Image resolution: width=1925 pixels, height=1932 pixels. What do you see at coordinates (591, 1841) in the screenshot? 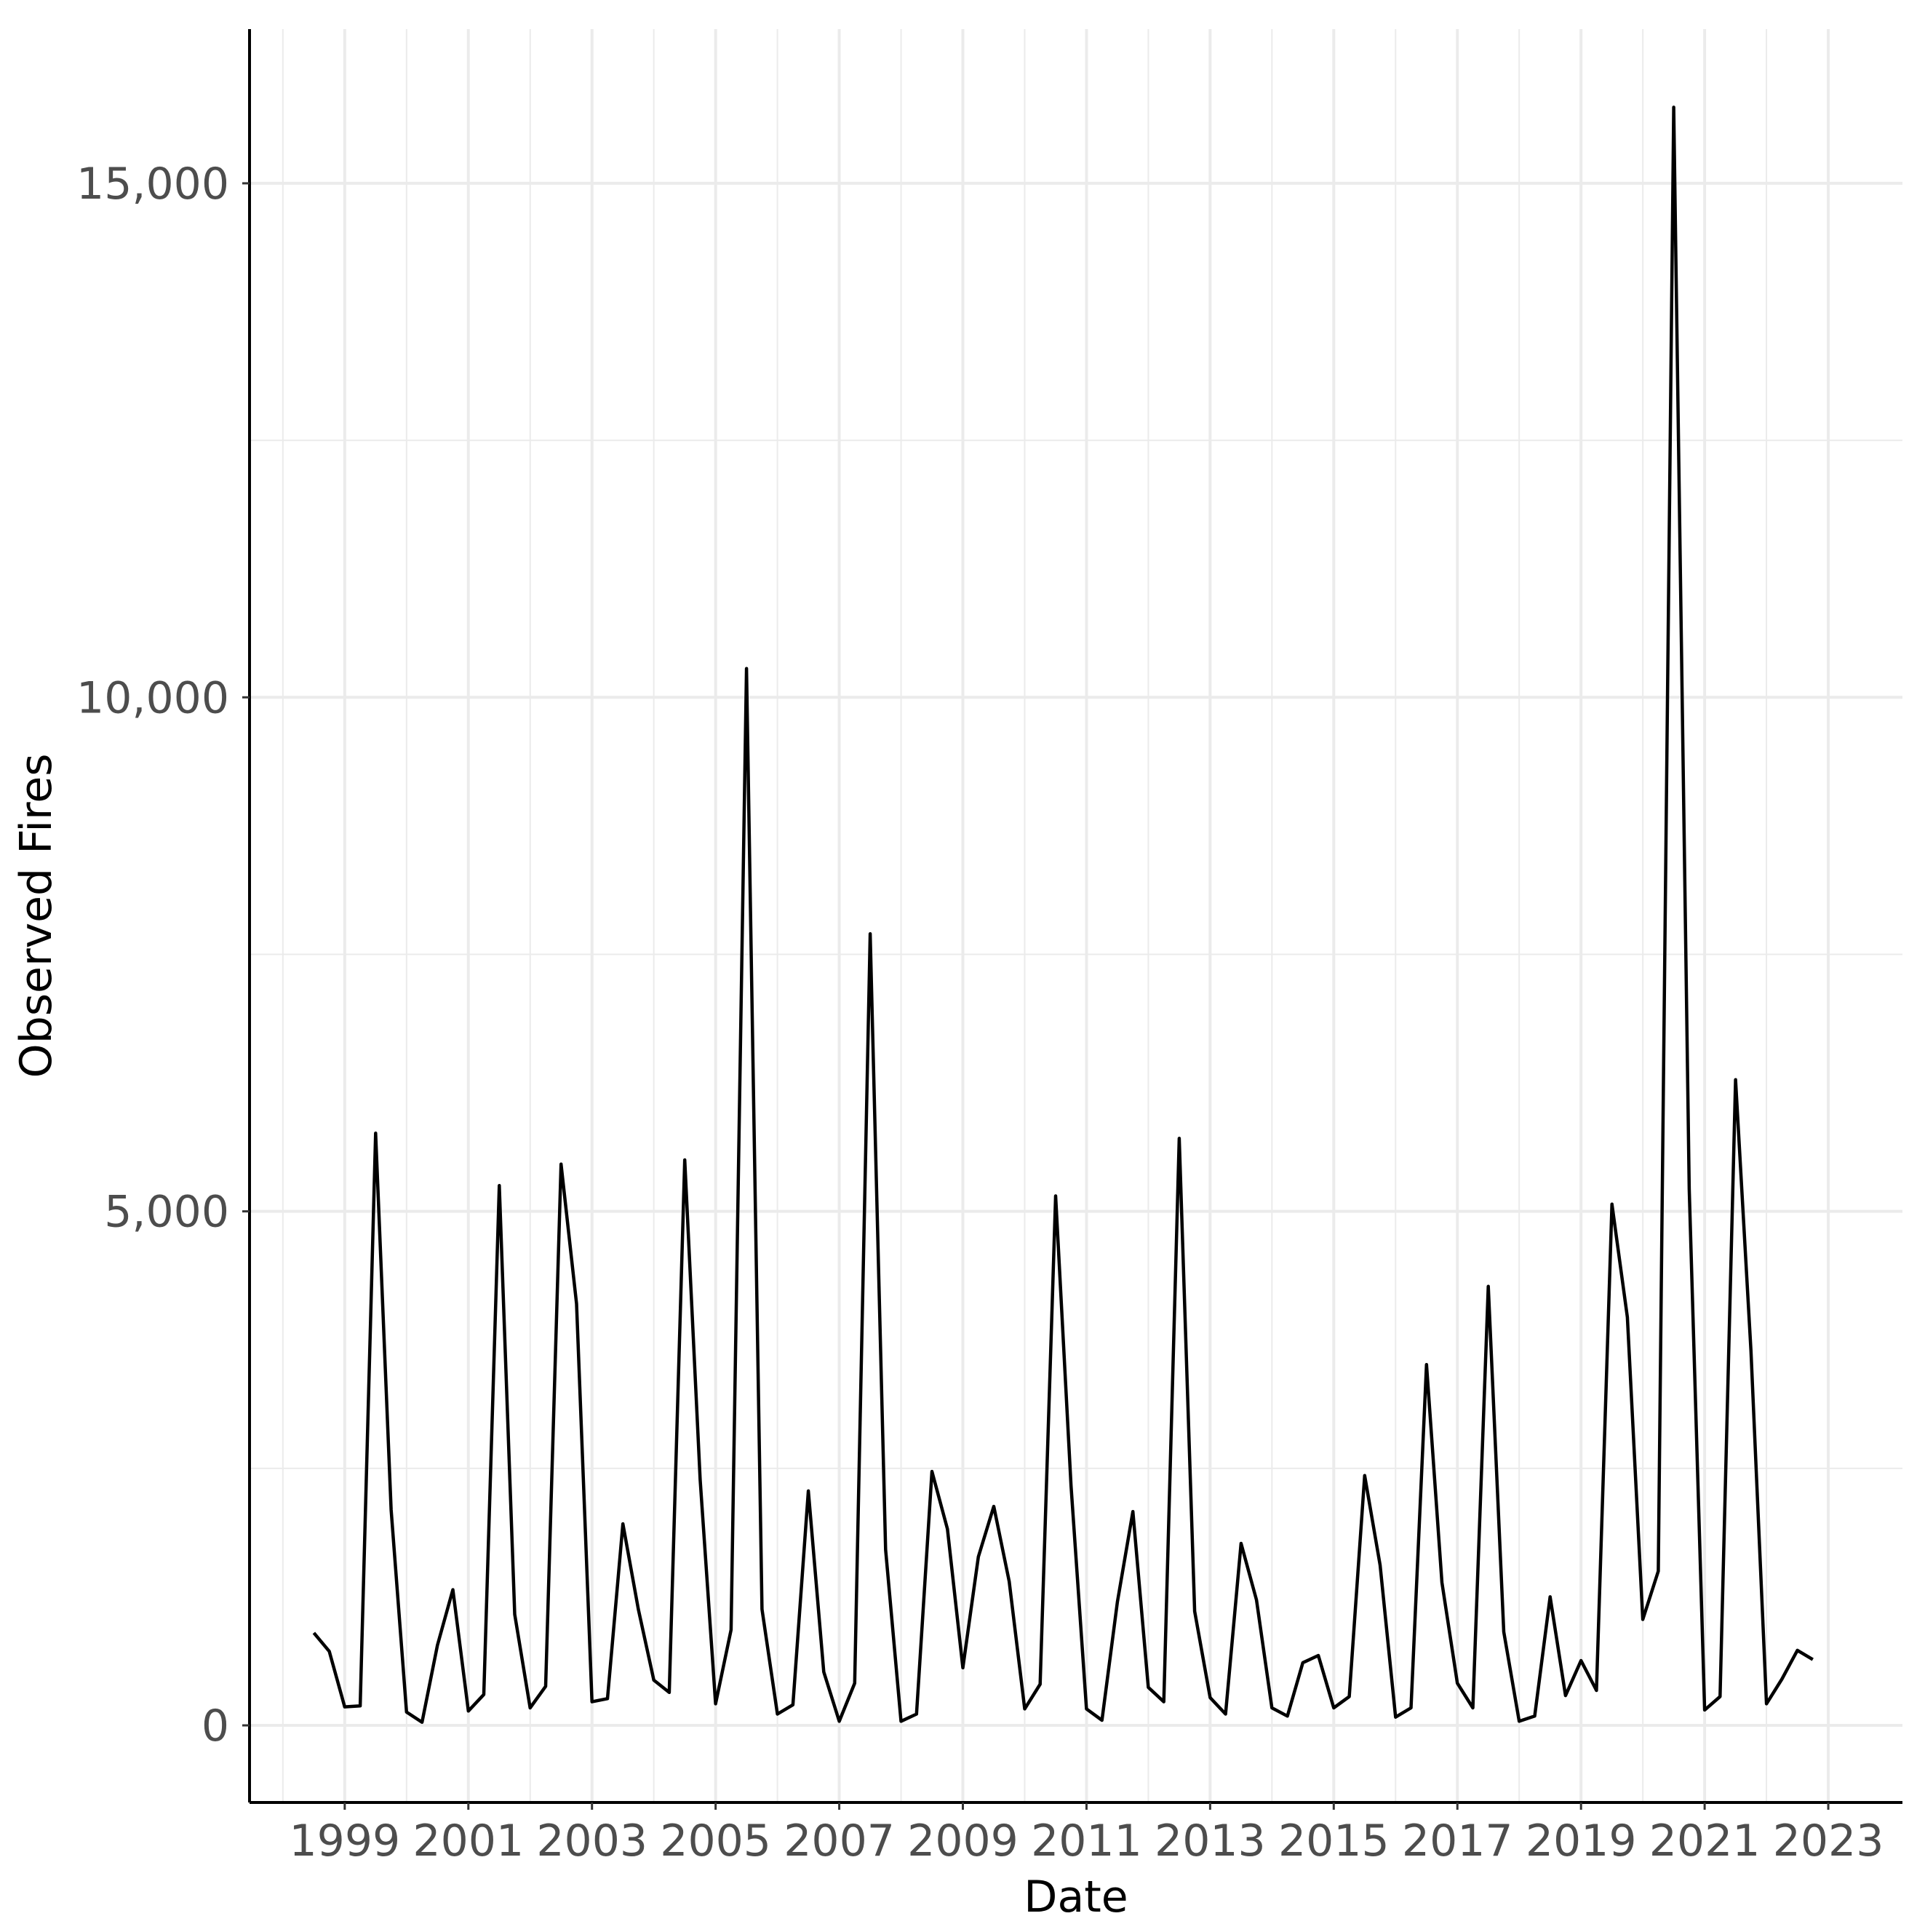
I see `x-tick-label: 2003` at bounding box center [591, 1841].